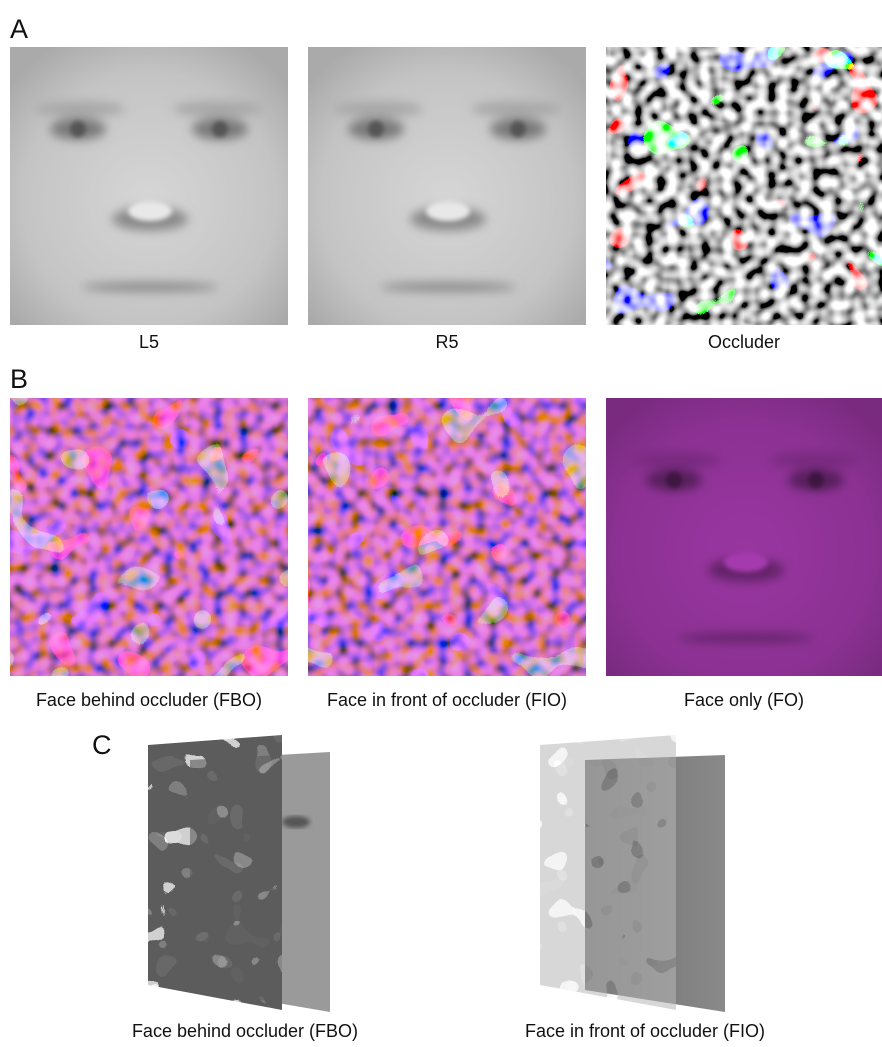 The width and height of the screenshot is (882, 1047). What do you see at coordinates (446, 342) in the screenshot?
I see `caption: R5` at bounding box center [446, 342].